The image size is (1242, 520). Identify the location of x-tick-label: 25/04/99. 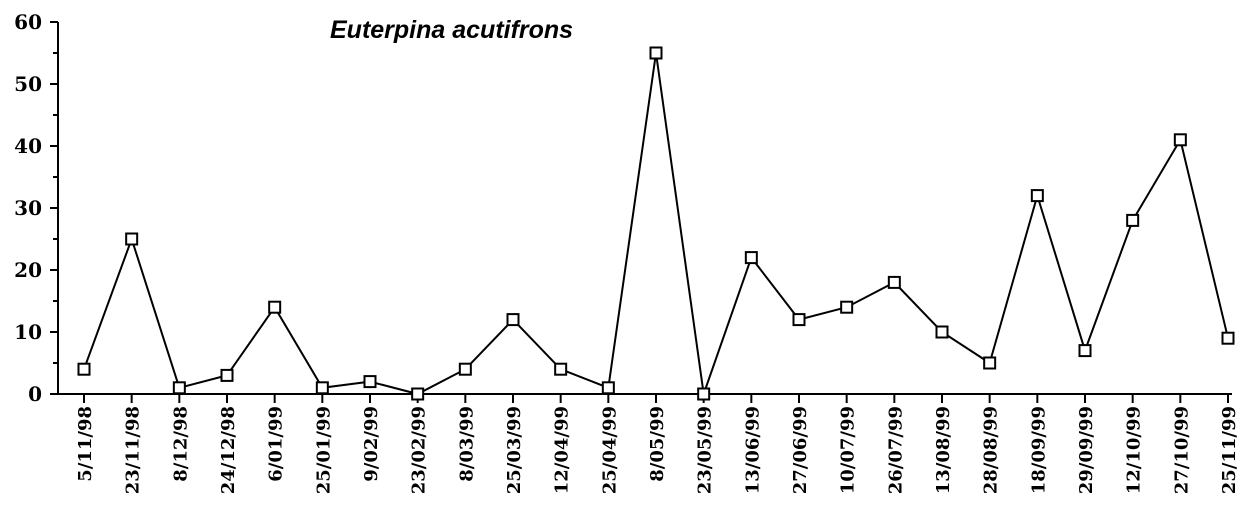
(609, 450).